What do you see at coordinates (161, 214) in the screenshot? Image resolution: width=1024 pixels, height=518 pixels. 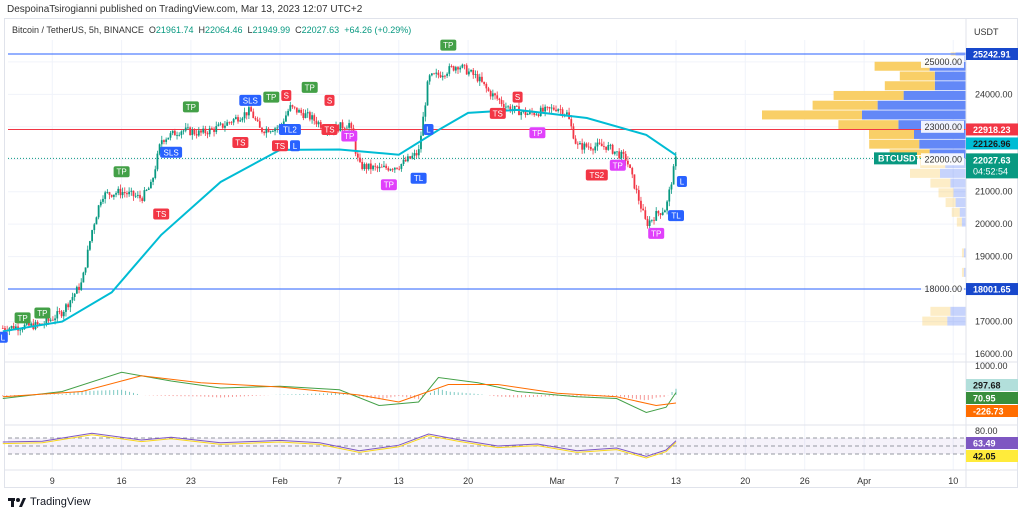 I see `signal-label: TS` at bounding box center [161, 214].